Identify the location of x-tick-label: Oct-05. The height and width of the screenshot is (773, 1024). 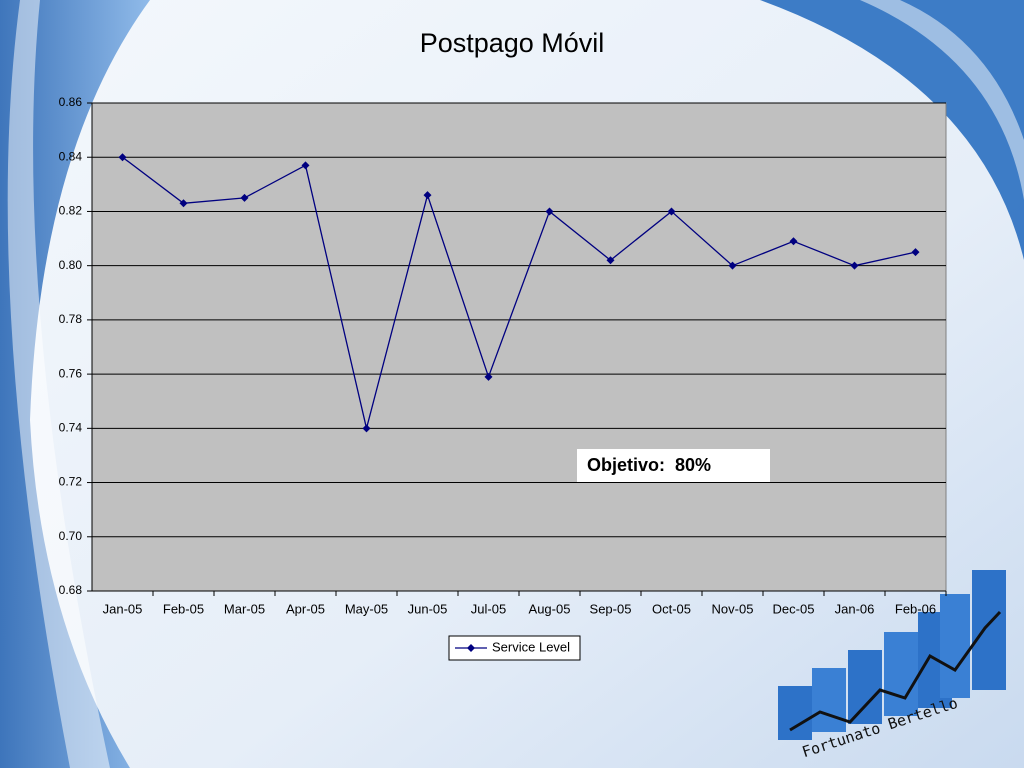
(671, 608).